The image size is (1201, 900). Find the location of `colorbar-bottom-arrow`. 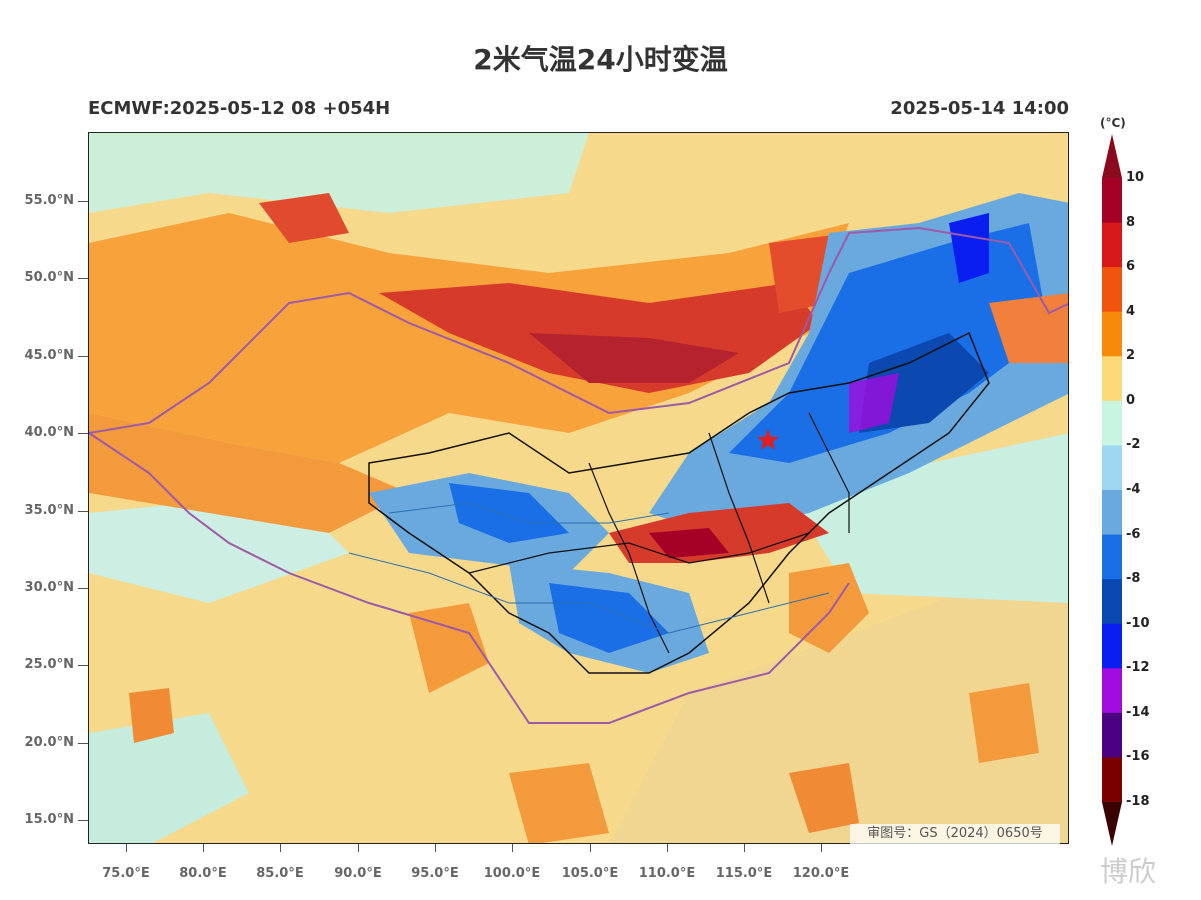

colorbar-bottom-arrow is located at coordinates (1112, 824).